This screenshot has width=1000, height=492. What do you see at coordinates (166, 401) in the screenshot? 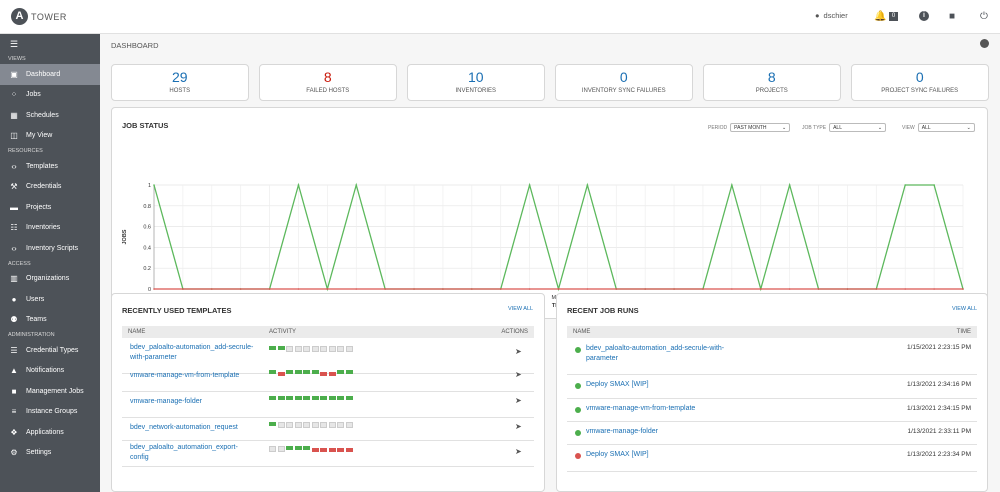
I see `template-name-link: vmware-manage-folder` at bounding box center [166, 401].